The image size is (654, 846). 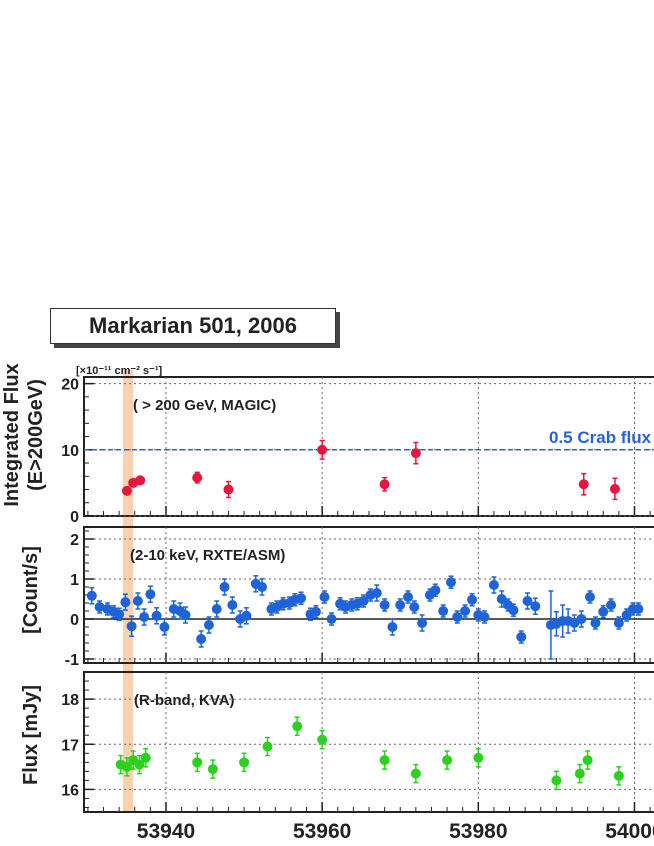 What do you see at coordinates (70, 385) in the screenshot?
I see `y-tick-label: 20` at bounding box center [70, 385].